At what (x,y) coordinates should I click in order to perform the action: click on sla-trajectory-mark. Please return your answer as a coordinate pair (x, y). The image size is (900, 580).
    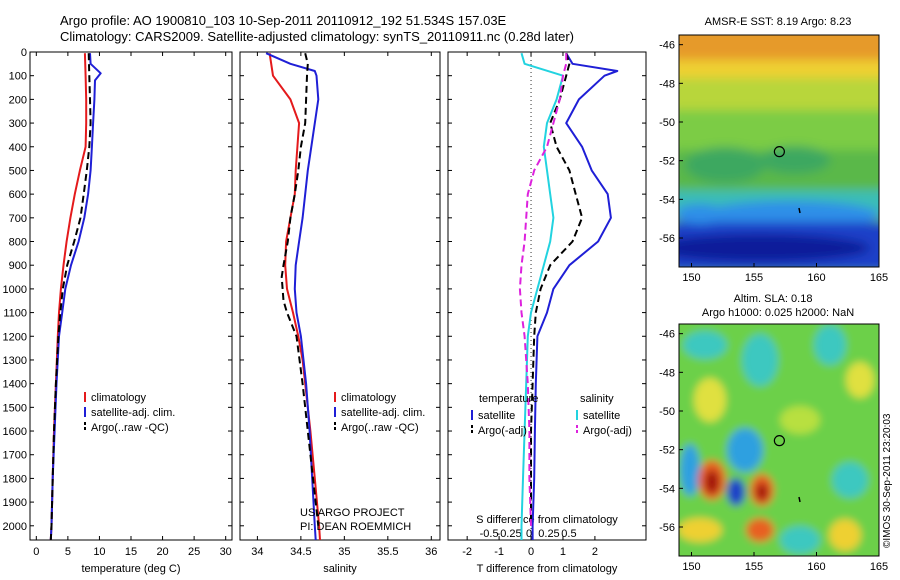
    Looking at the image, I should click on (799, 499).